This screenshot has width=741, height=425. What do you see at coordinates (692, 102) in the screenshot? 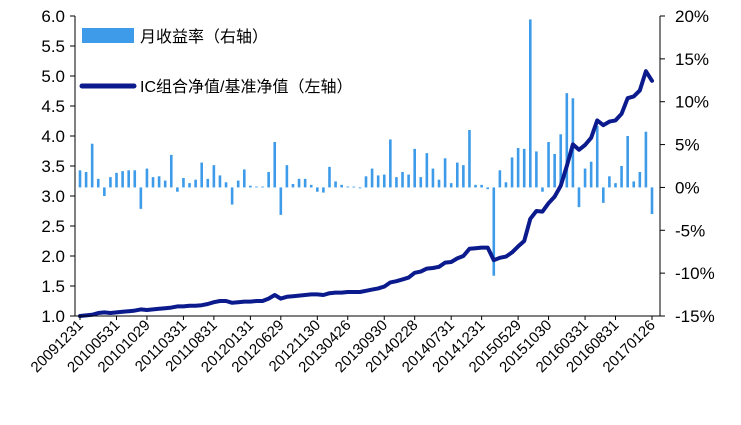
I see `y-right-tick-label: 10%` at bounding box center [692, 102].